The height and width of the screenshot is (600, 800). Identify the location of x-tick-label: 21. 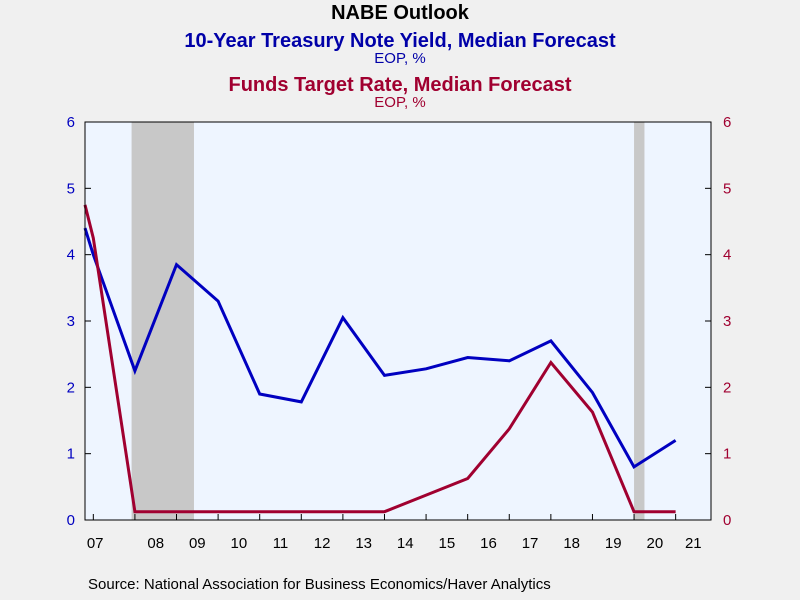
(693, 543).